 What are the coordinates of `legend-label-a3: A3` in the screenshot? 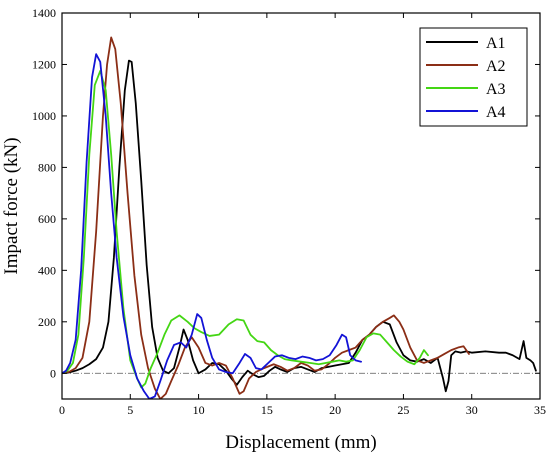 It's located at (496, 89).